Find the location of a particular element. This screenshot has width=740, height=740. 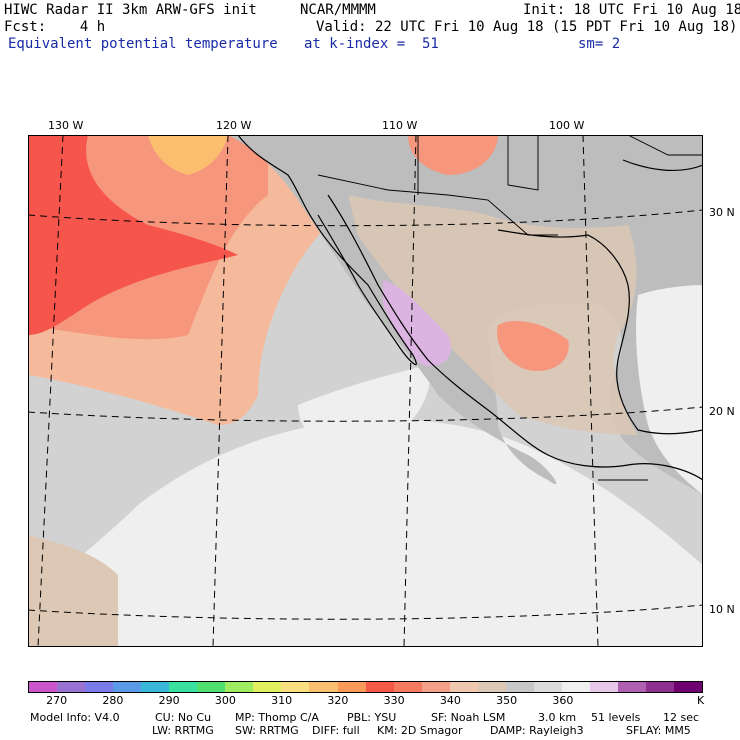

footer-mp: MP: Thomp C/A is located at coordinates (277, 717).